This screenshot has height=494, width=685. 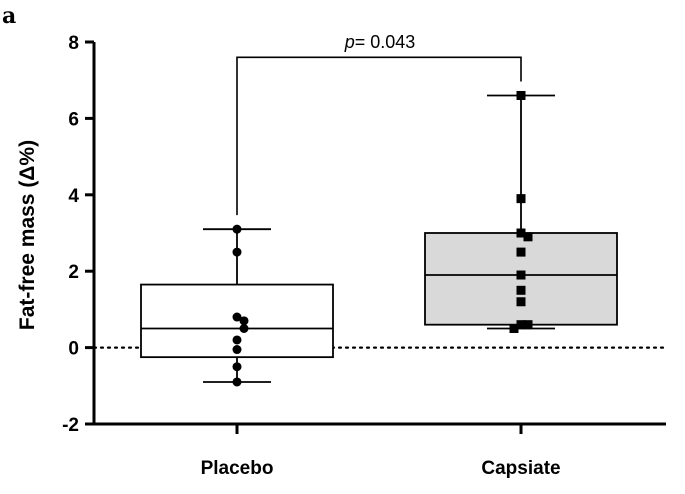 I want to click on y-tick-label: 0, so click(x=73, y=349).